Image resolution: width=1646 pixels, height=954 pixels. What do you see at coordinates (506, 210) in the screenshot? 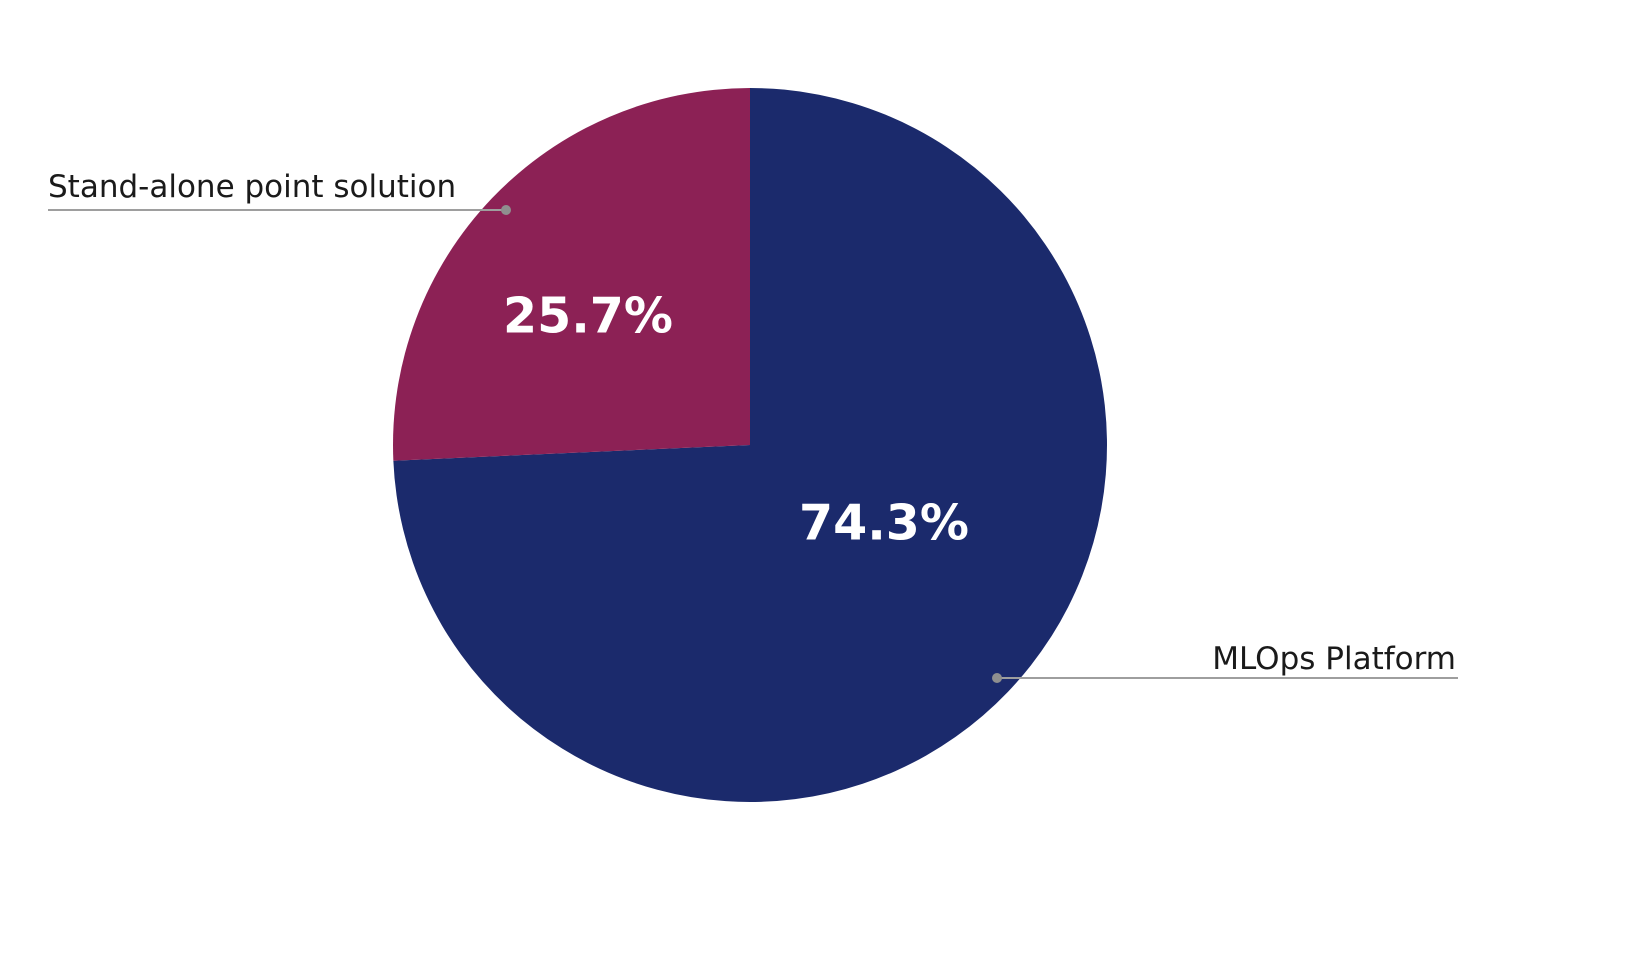
I see `leader-dot-stand-alone` at bounding box center [506, 210].